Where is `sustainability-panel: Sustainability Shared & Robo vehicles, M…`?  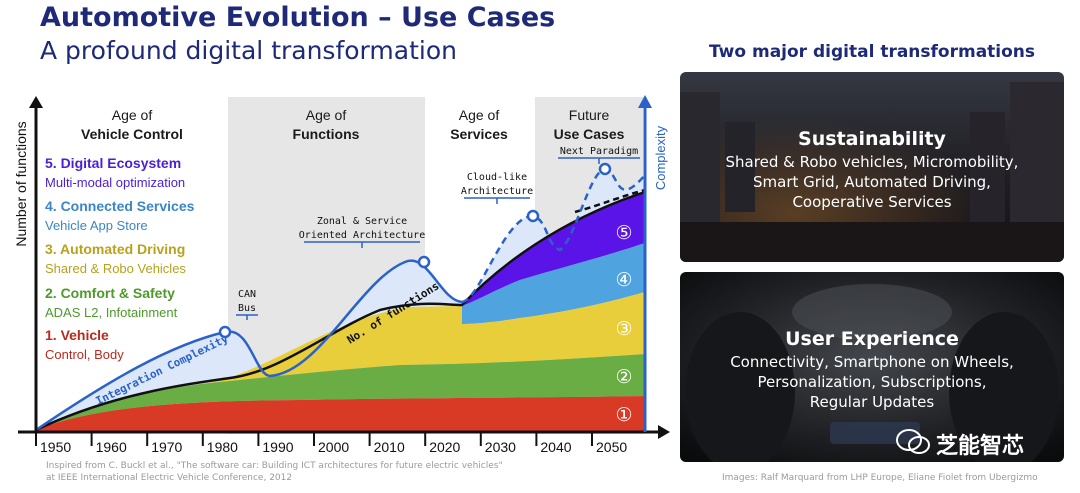
sustainability-panel: Sustainability Shared & Robo vehicles, M… is located at coordinates (872, 167).